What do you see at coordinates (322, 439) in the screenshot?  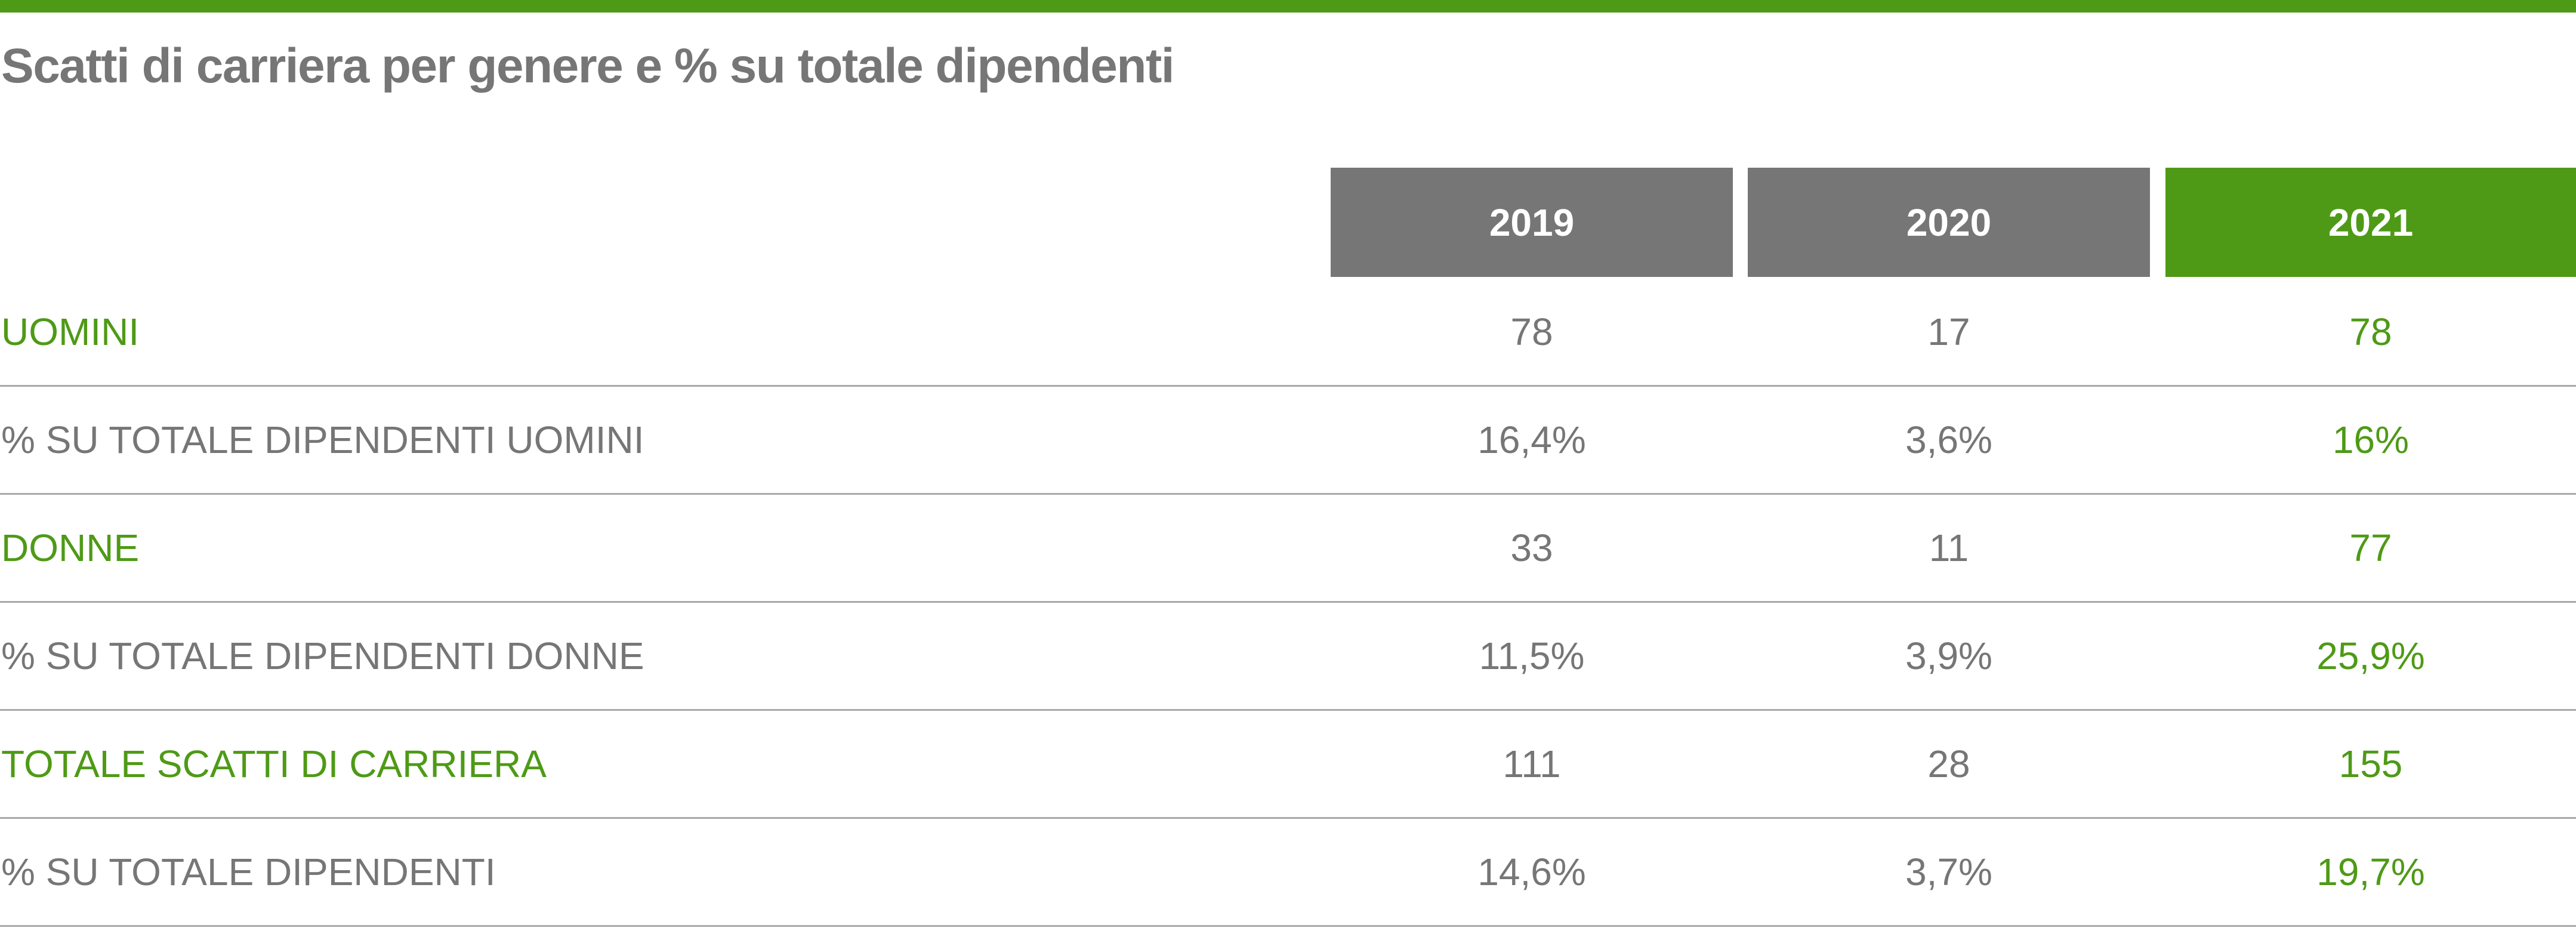 I see `row-label: % SU TOTALE DIPENDENTI UOMINI` at bounding box center [322, 439].